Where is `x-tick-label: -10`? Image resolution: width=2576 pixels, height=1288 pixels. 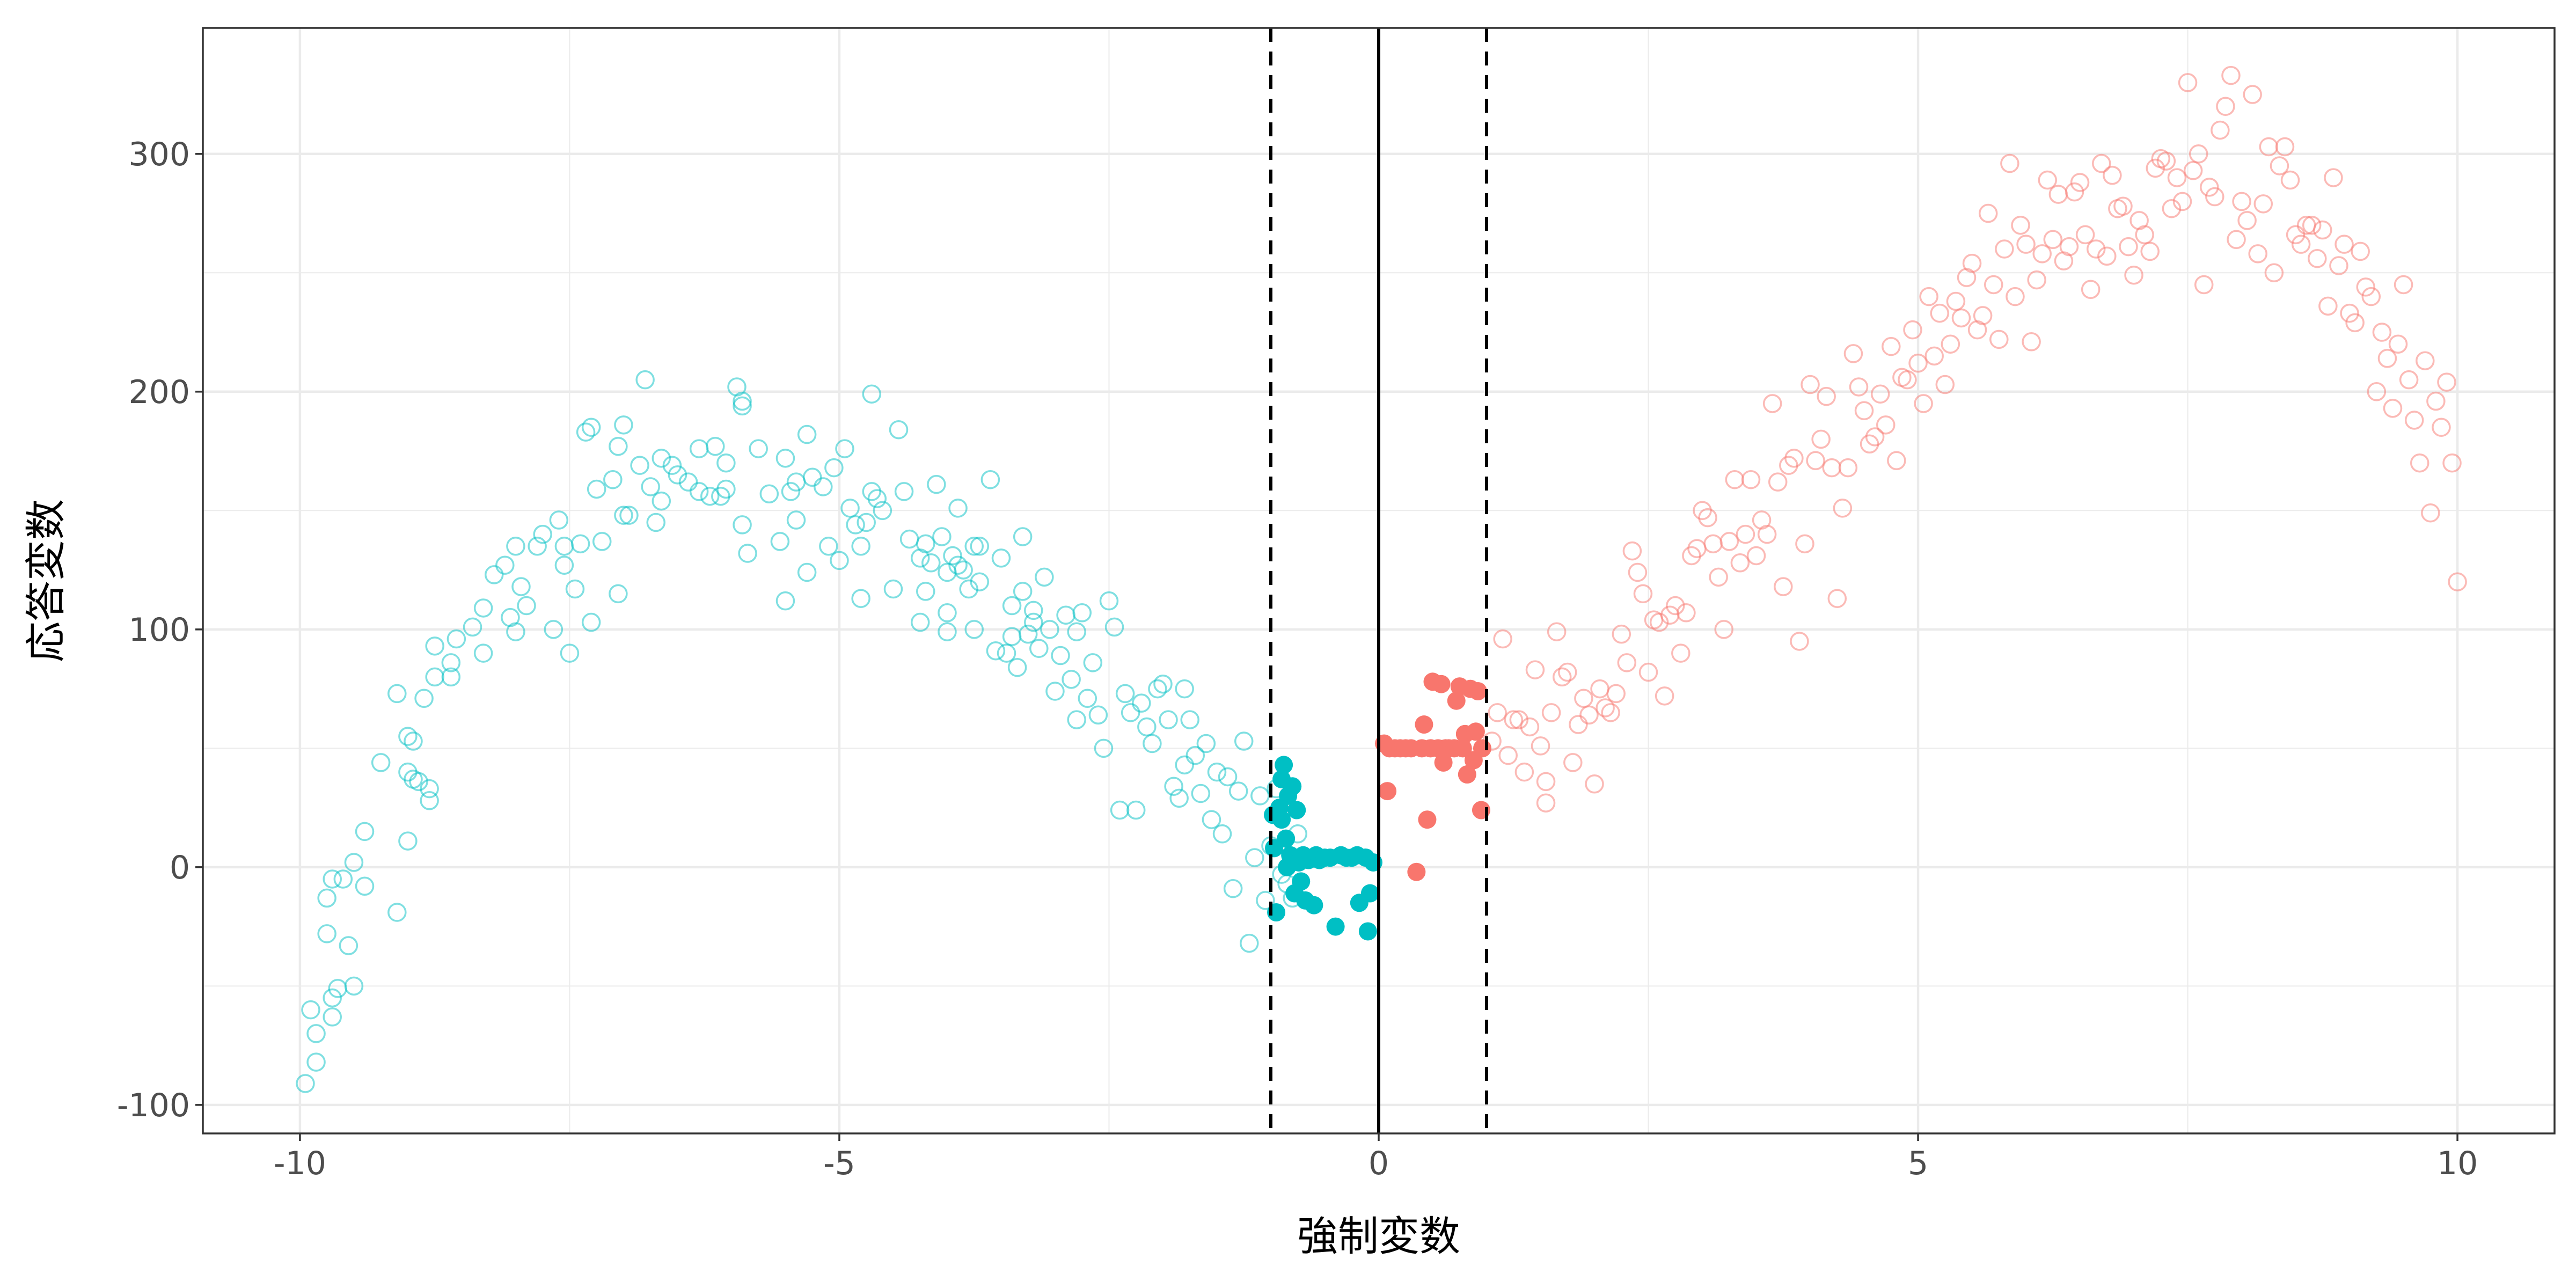 x-tick-label: -10 is located at coordinates (300, 1163).